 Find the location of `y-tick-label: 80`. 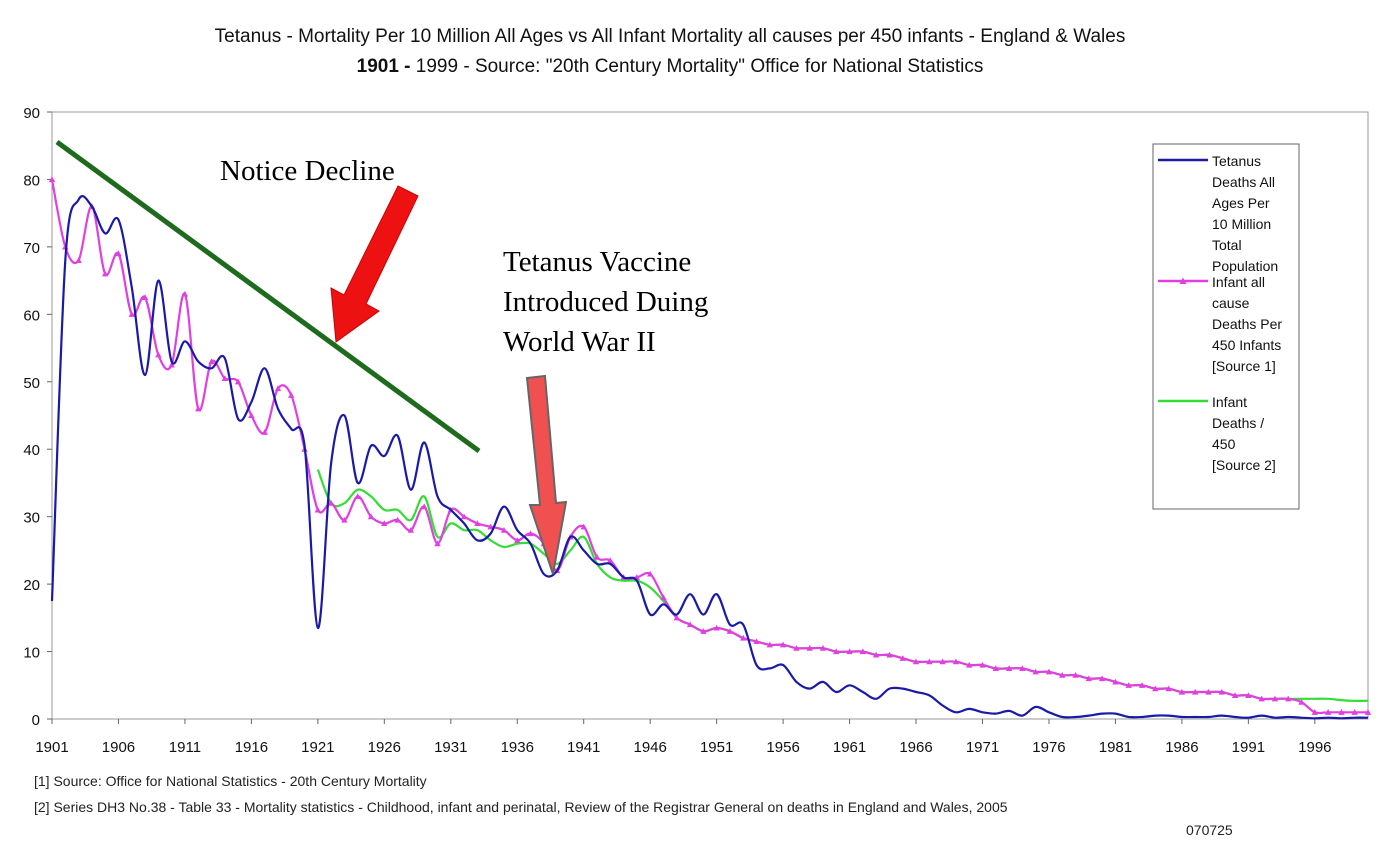

y-tick-label: 80 is located at coordinates (31, 180).